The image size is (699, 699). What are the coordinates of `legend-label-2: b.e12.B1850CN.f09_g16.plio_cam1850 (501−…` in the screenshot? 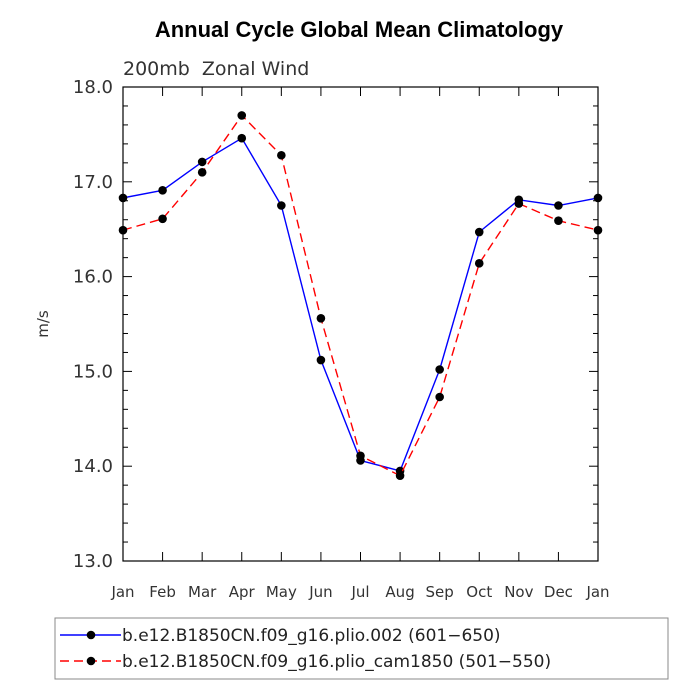 It's located at (336, 662).